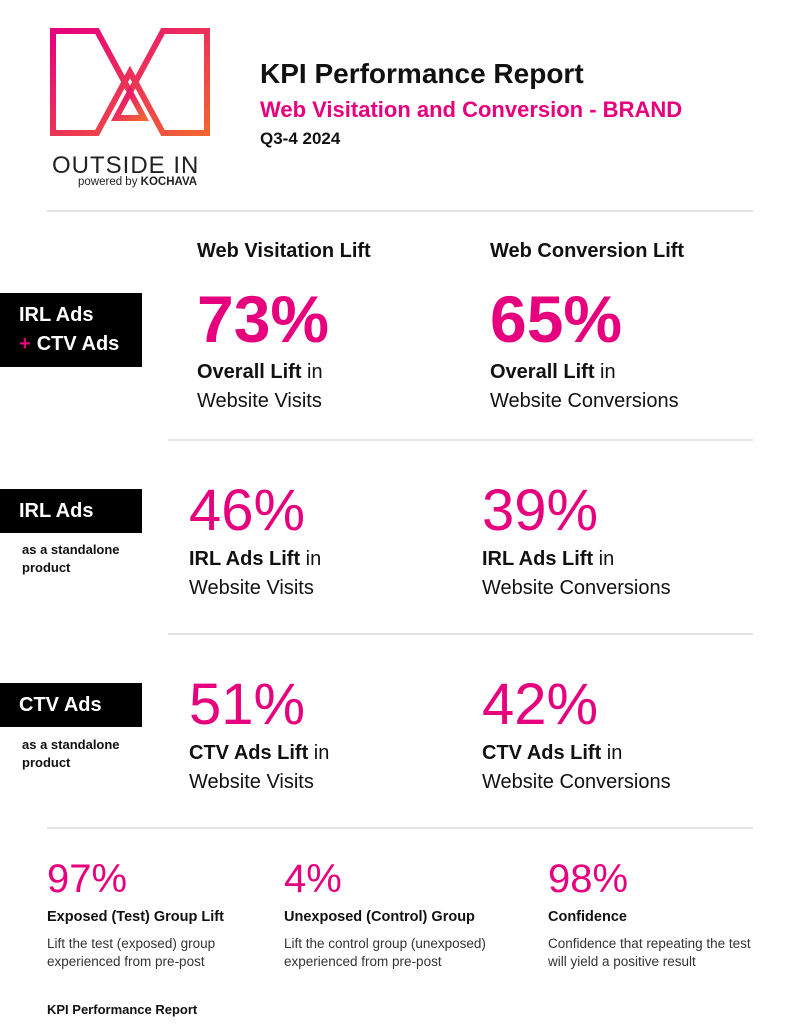 The height and width of the screenshot is (1035, 800). I want to click on irl-visit-lift-label: IRL Ads Lift in Website Visits, so click(255, 573).